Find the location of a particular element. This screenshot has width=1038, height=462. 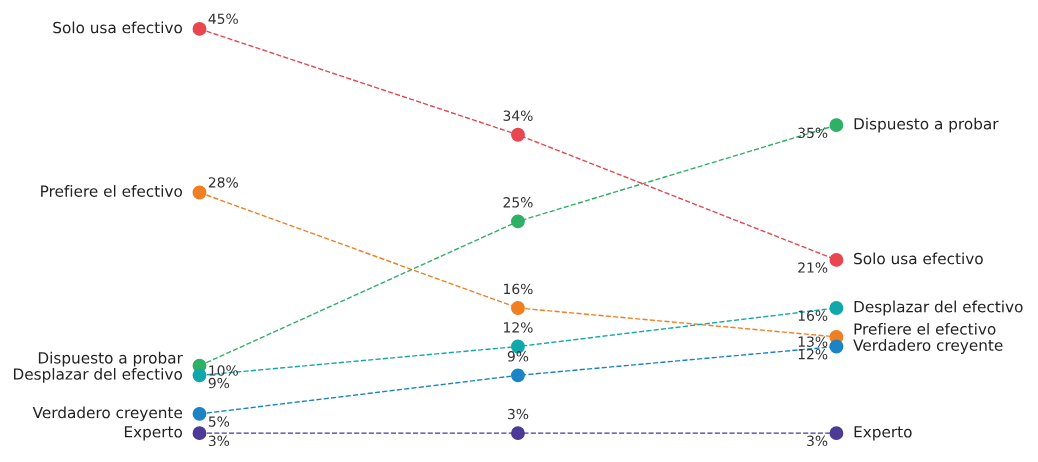

data-label: 5% is located at coordinates (219, 421).